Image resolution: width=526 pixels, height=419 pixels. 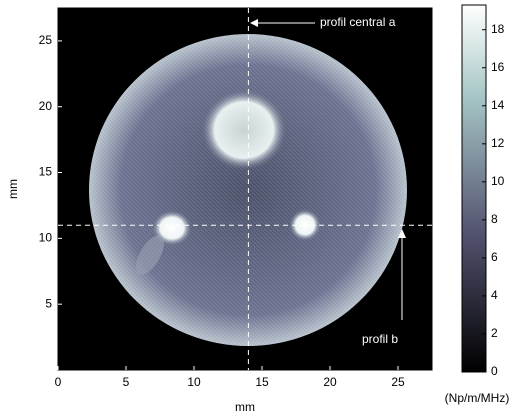 I want to click on y-tick-label: 10, so click(x=46, y=238).